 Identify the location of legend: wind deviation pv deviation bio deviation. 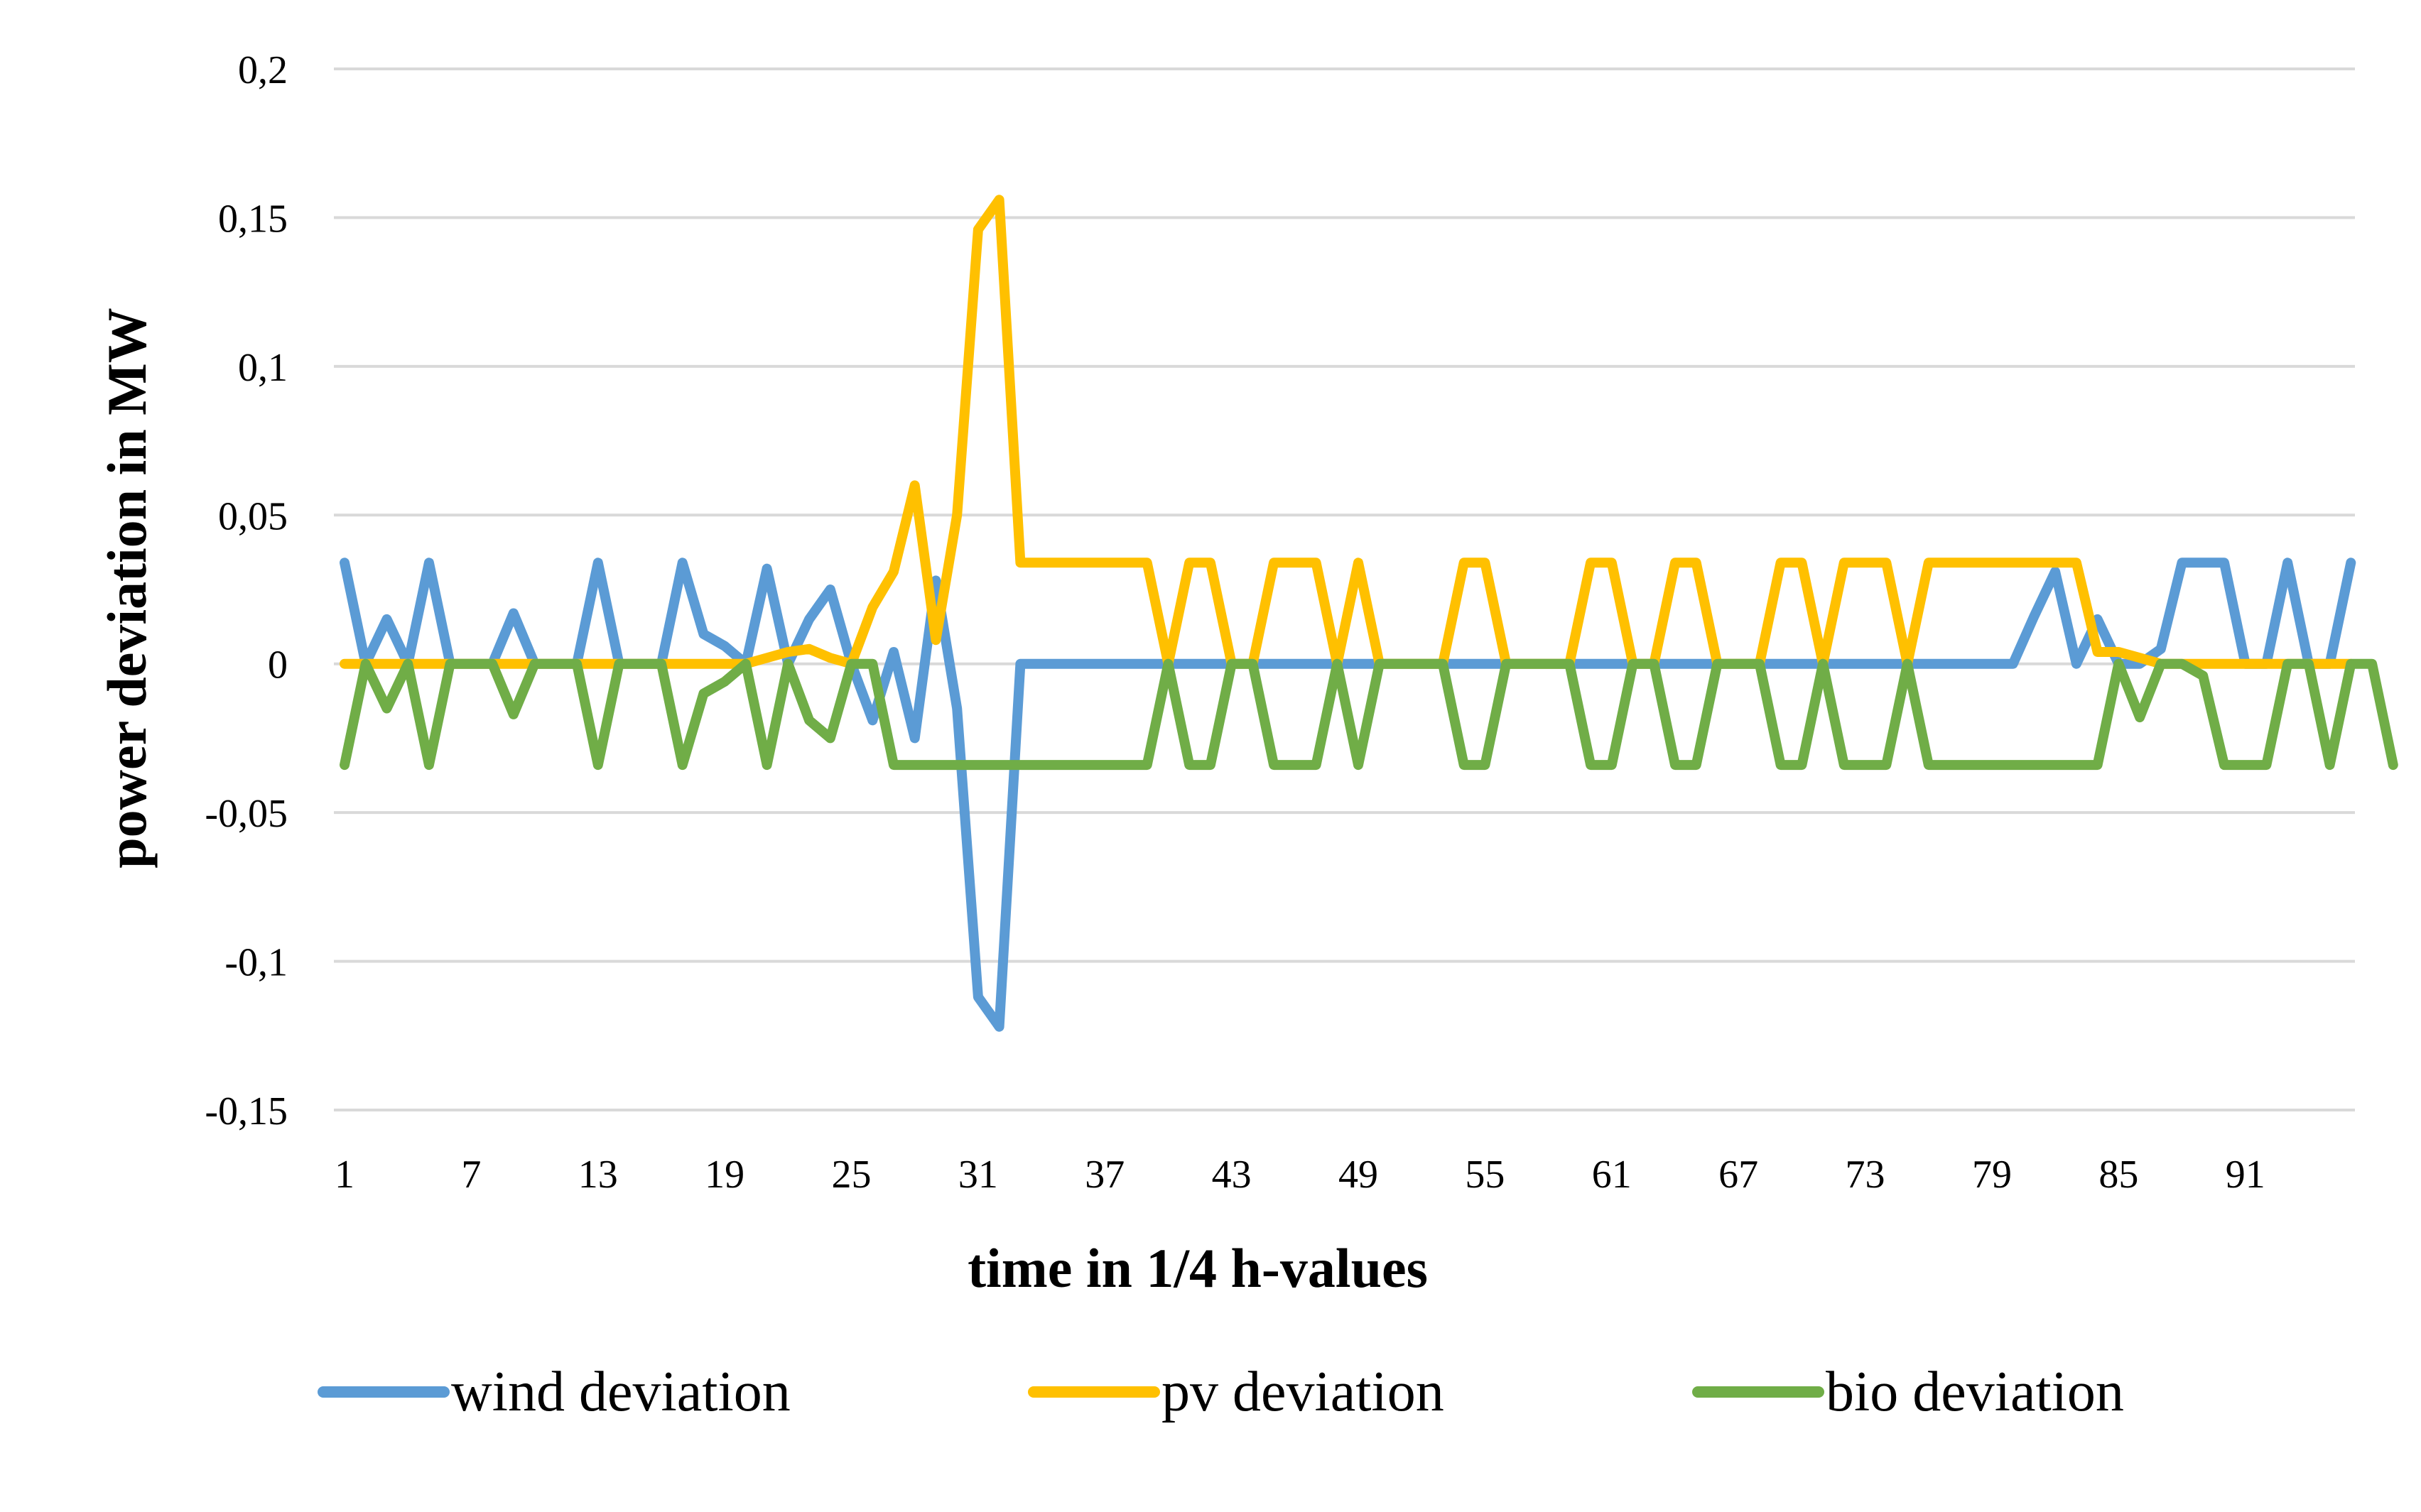
(1221, 1392).